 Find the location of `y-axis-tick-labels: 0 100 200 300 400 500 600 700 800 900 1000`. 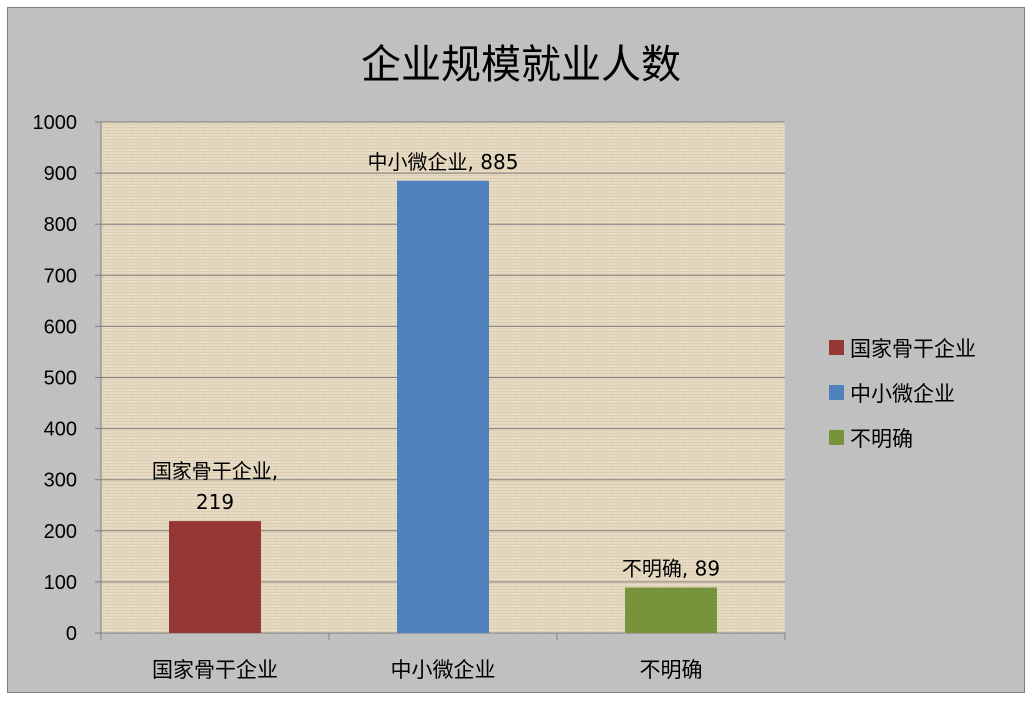

y-axis-tick-labels: 0 100 200 300 400 500 600 700 800 900 1000 is located at coordinates (55, 378).